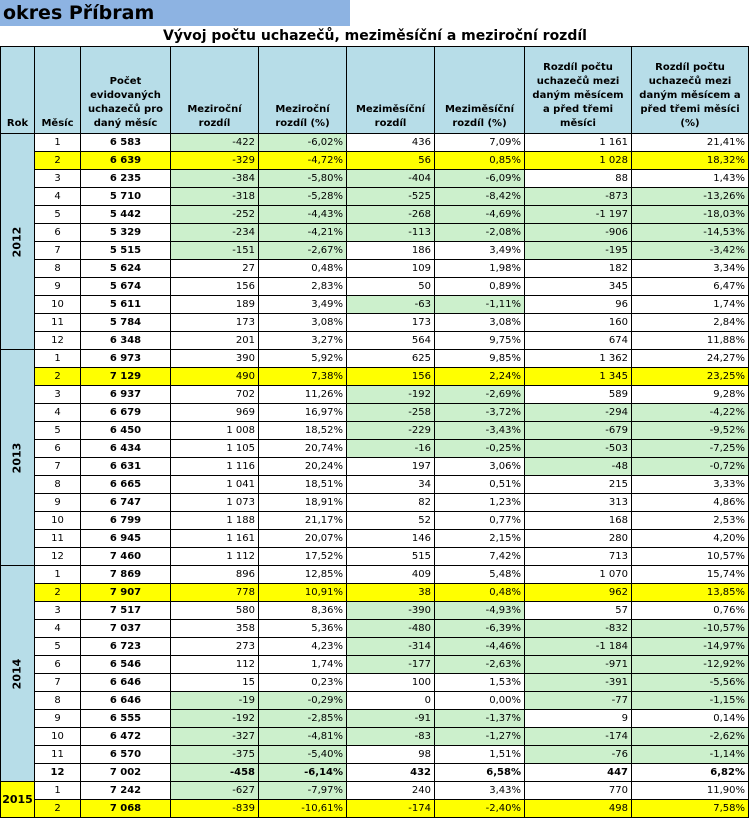 The width and height of the screenshot is (750, 818). What do you see at coordinates (479, 790) in the screenshot?
I see `cell-mom-pct: 3,43%` at bounding box center [479, 790].